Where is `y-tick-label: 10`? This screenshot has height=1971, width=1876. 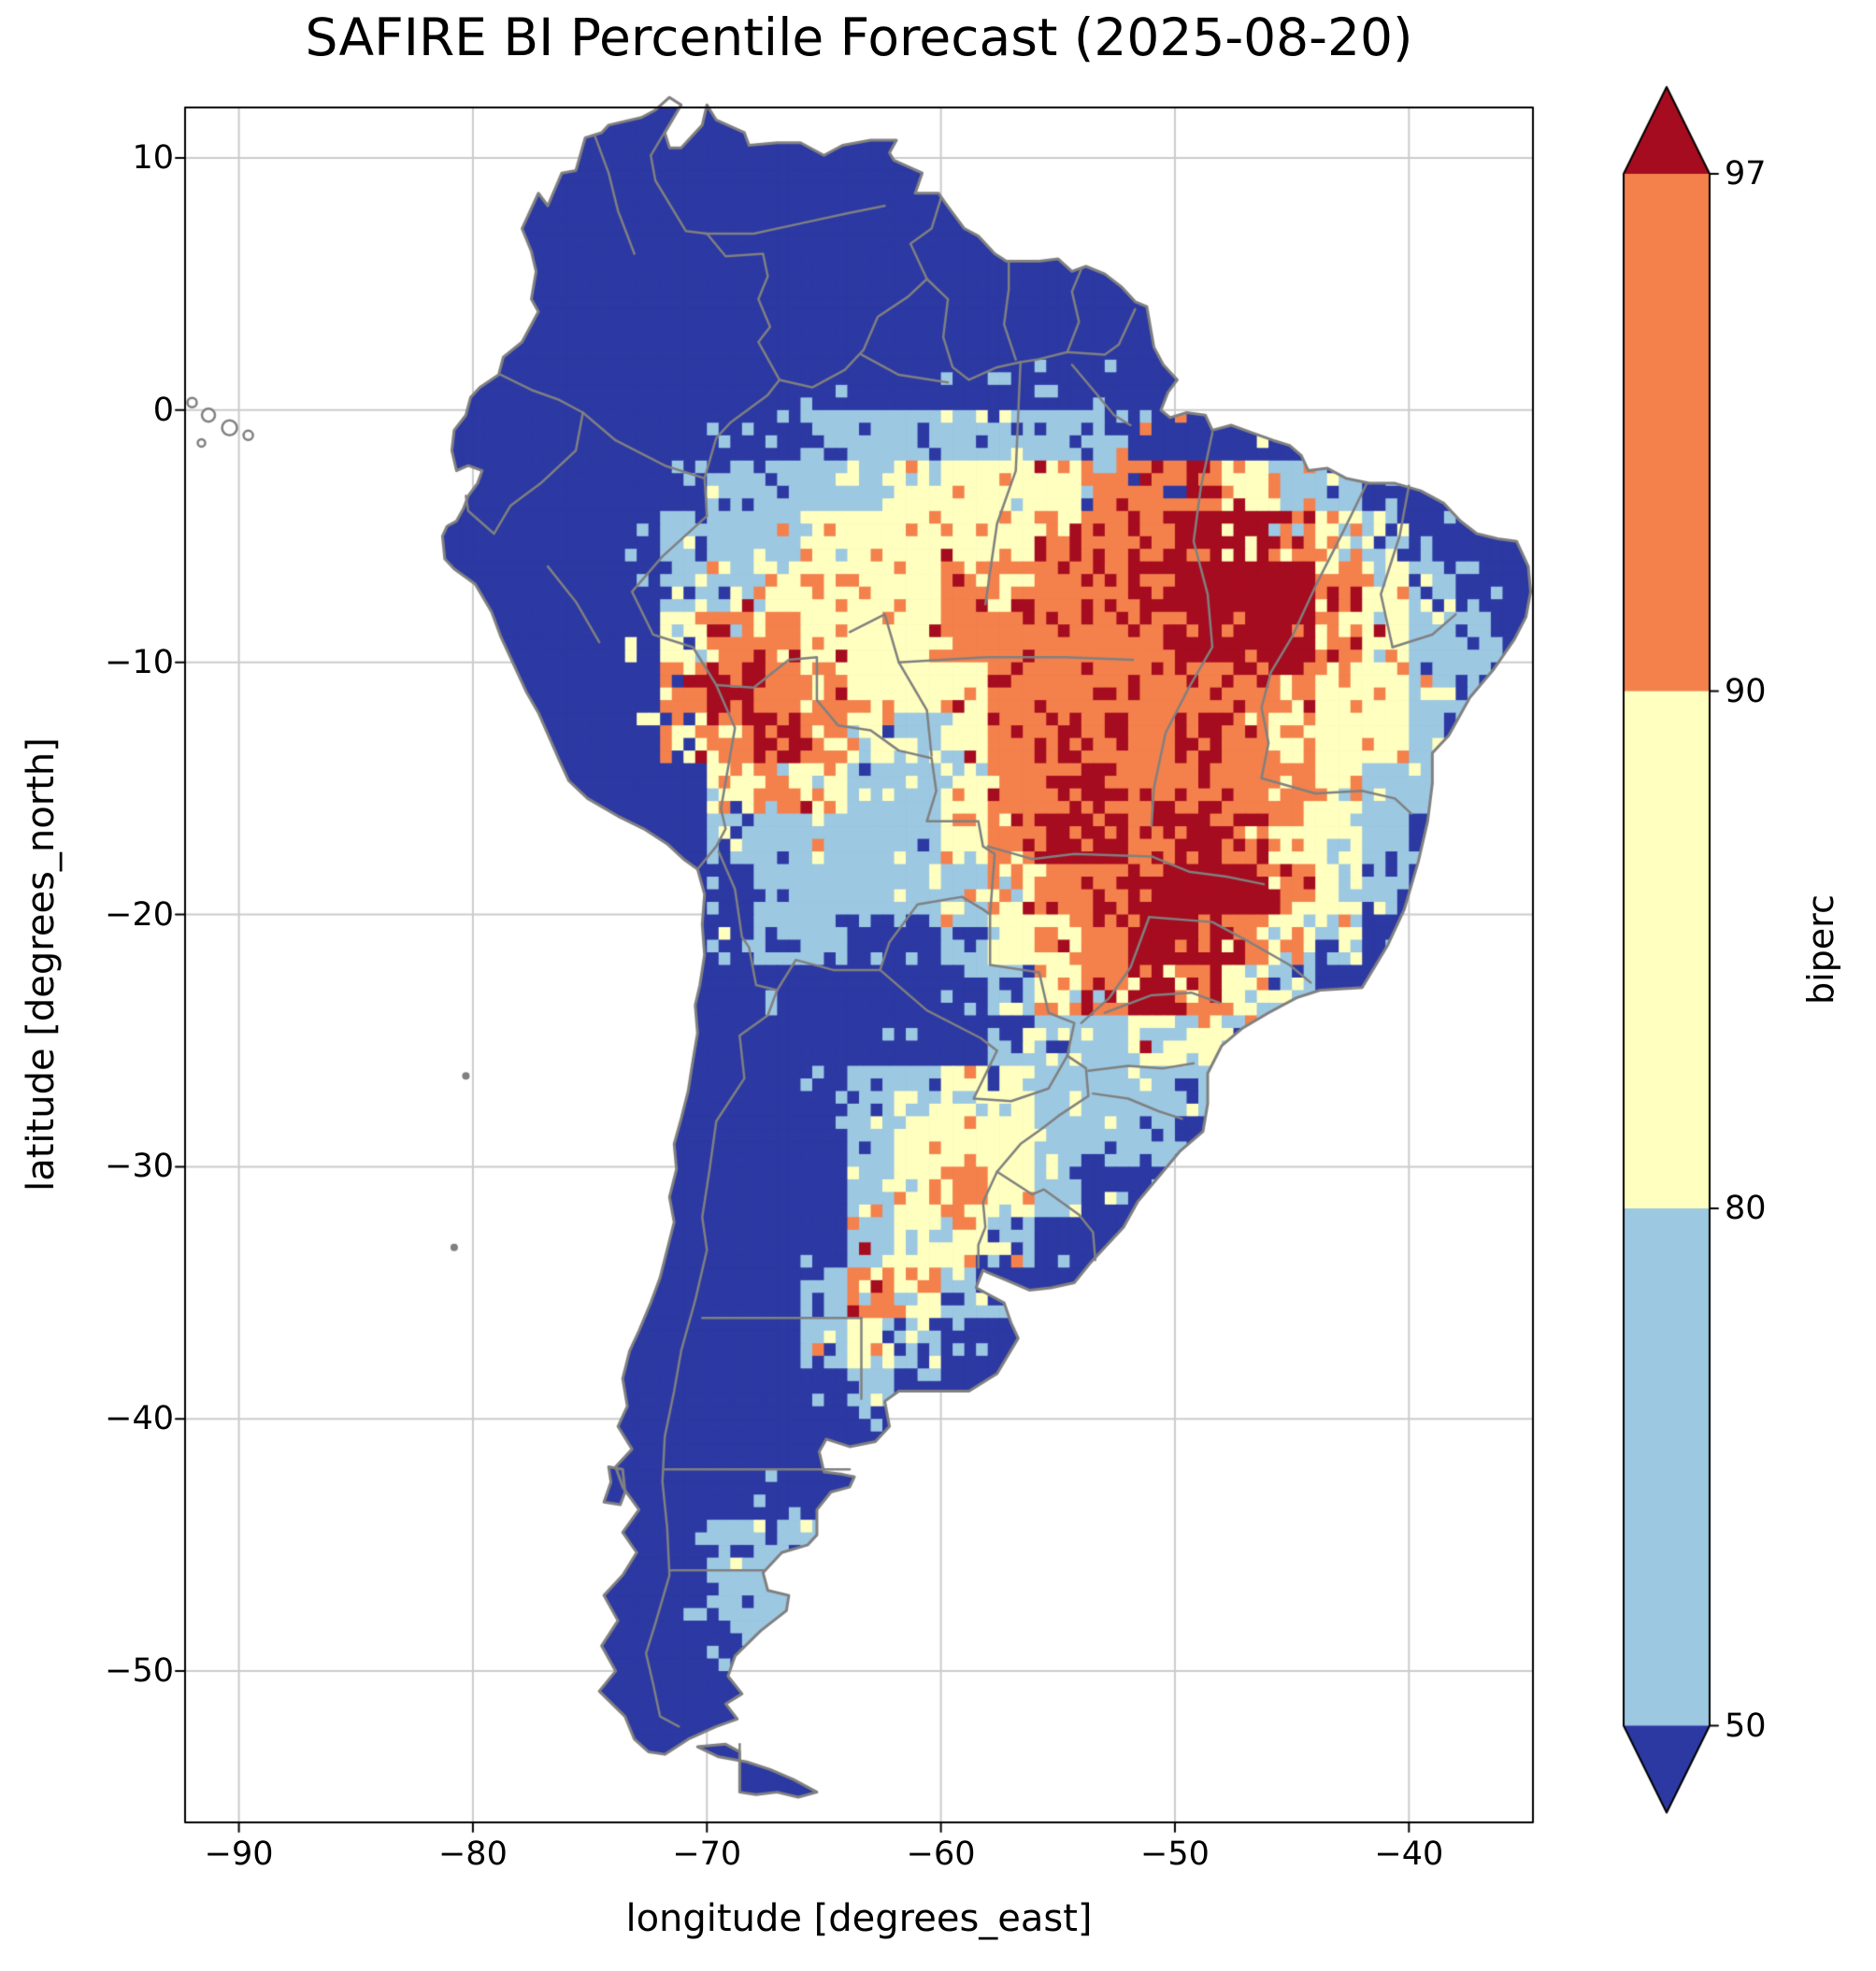 y-tick-label: 10 is located at coordinates (153, 158).